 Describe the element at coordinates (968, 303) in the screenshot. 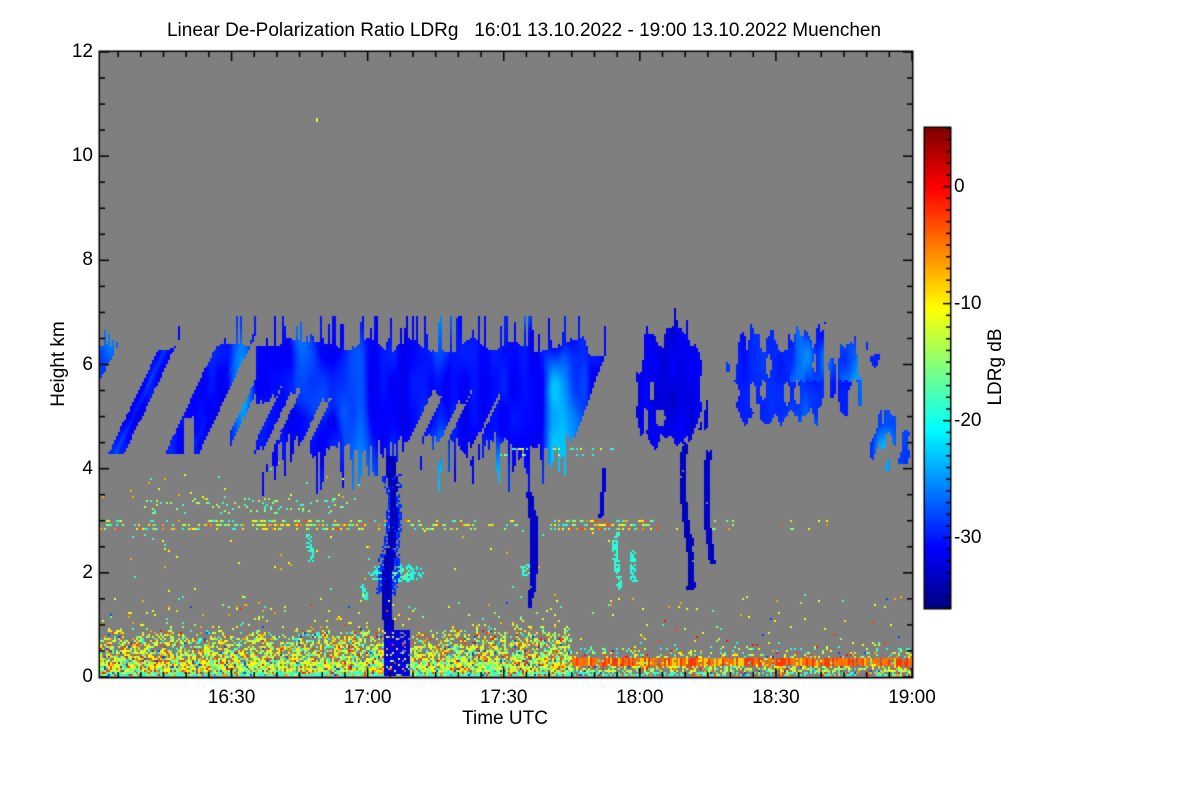

I see `colorbar-tick-label: -10` at that location.